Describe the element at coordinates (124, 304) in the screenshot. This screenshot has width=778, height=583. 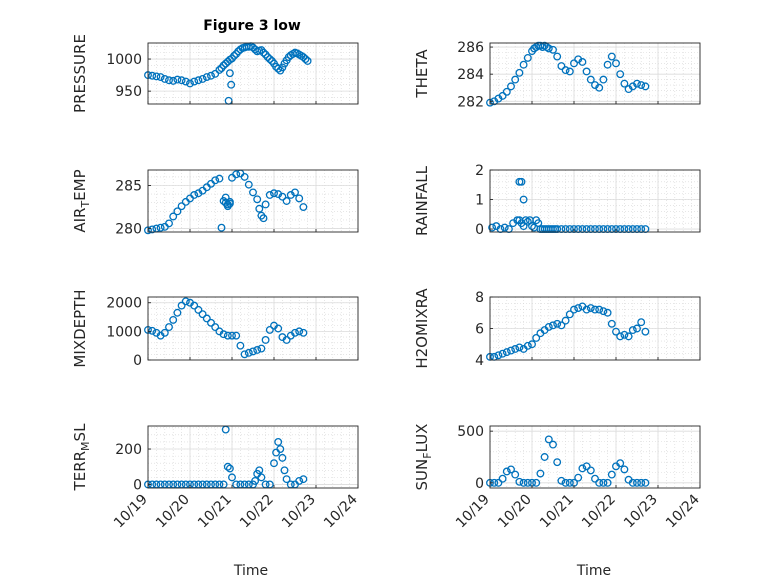
I see `y-tick-label: 2000` at that location.